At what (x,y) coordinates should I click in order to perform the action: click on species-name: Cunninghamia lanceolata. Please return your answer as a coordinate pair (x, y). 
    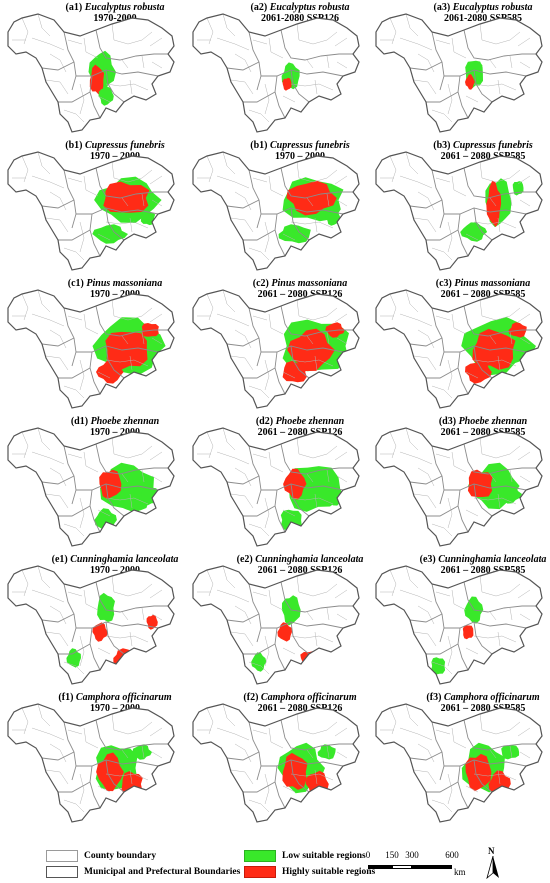
    Looking at the image, I should click on (124, 559).